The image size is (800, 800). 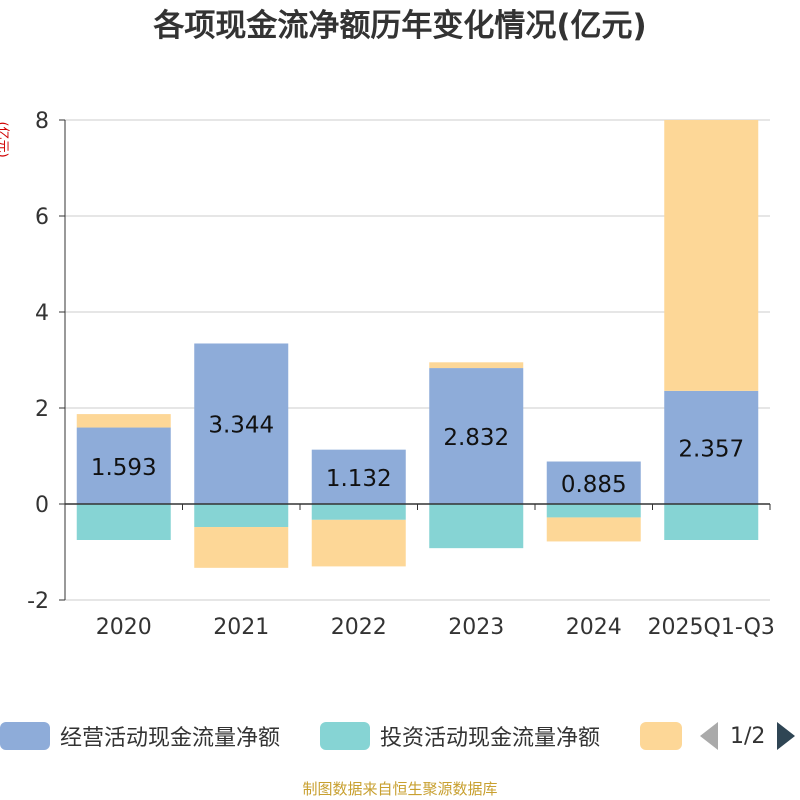 What do you see at coordinates (42, 313) in the screenshot?
I see `y-tick-label: 4` at bounding box center [42, 313].